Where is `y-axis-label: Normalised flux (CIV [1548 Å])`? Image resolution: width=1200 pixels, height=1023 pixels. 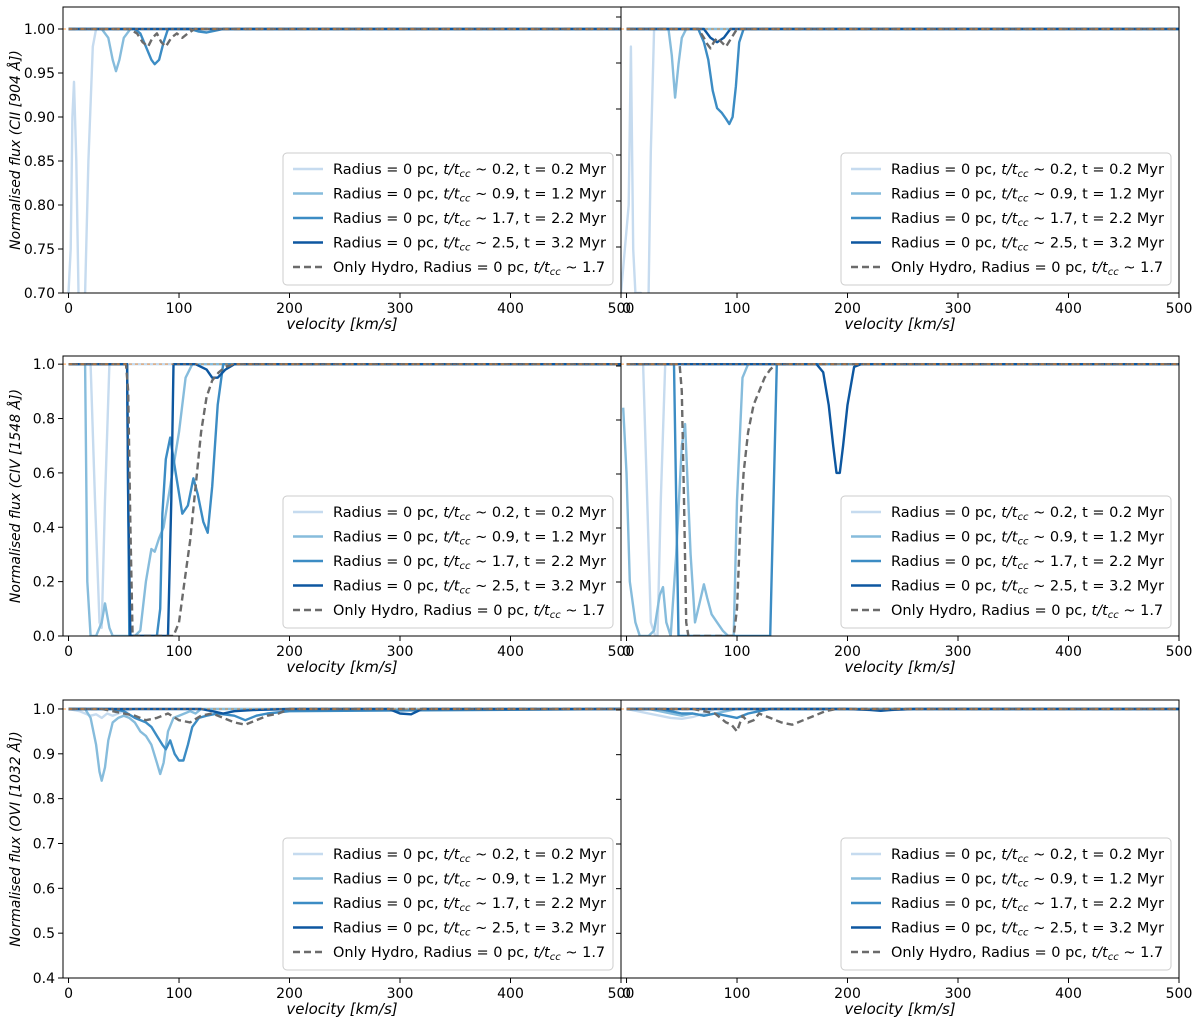 y-axis-label: Normalised flux (CIV [1548 Å]) is located at coordinates (15, 496).